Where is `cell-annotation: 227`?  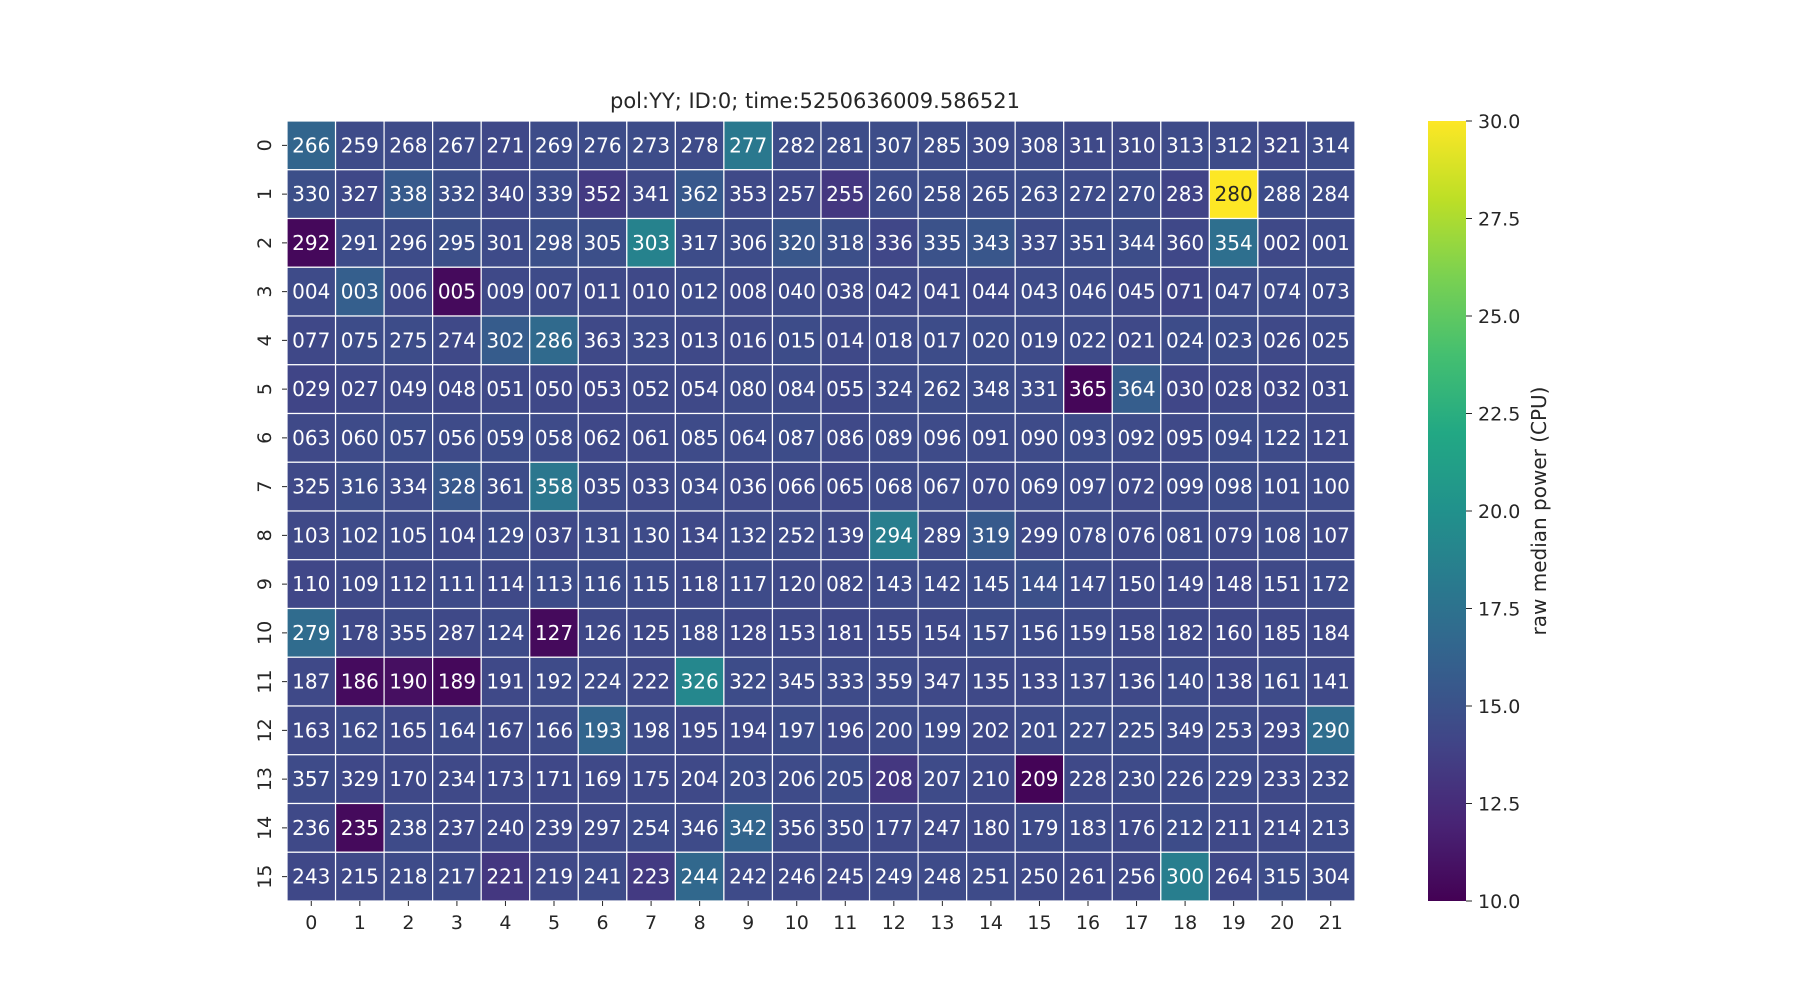 cell-annotation: 227 is located at coordinates (1088, 730).